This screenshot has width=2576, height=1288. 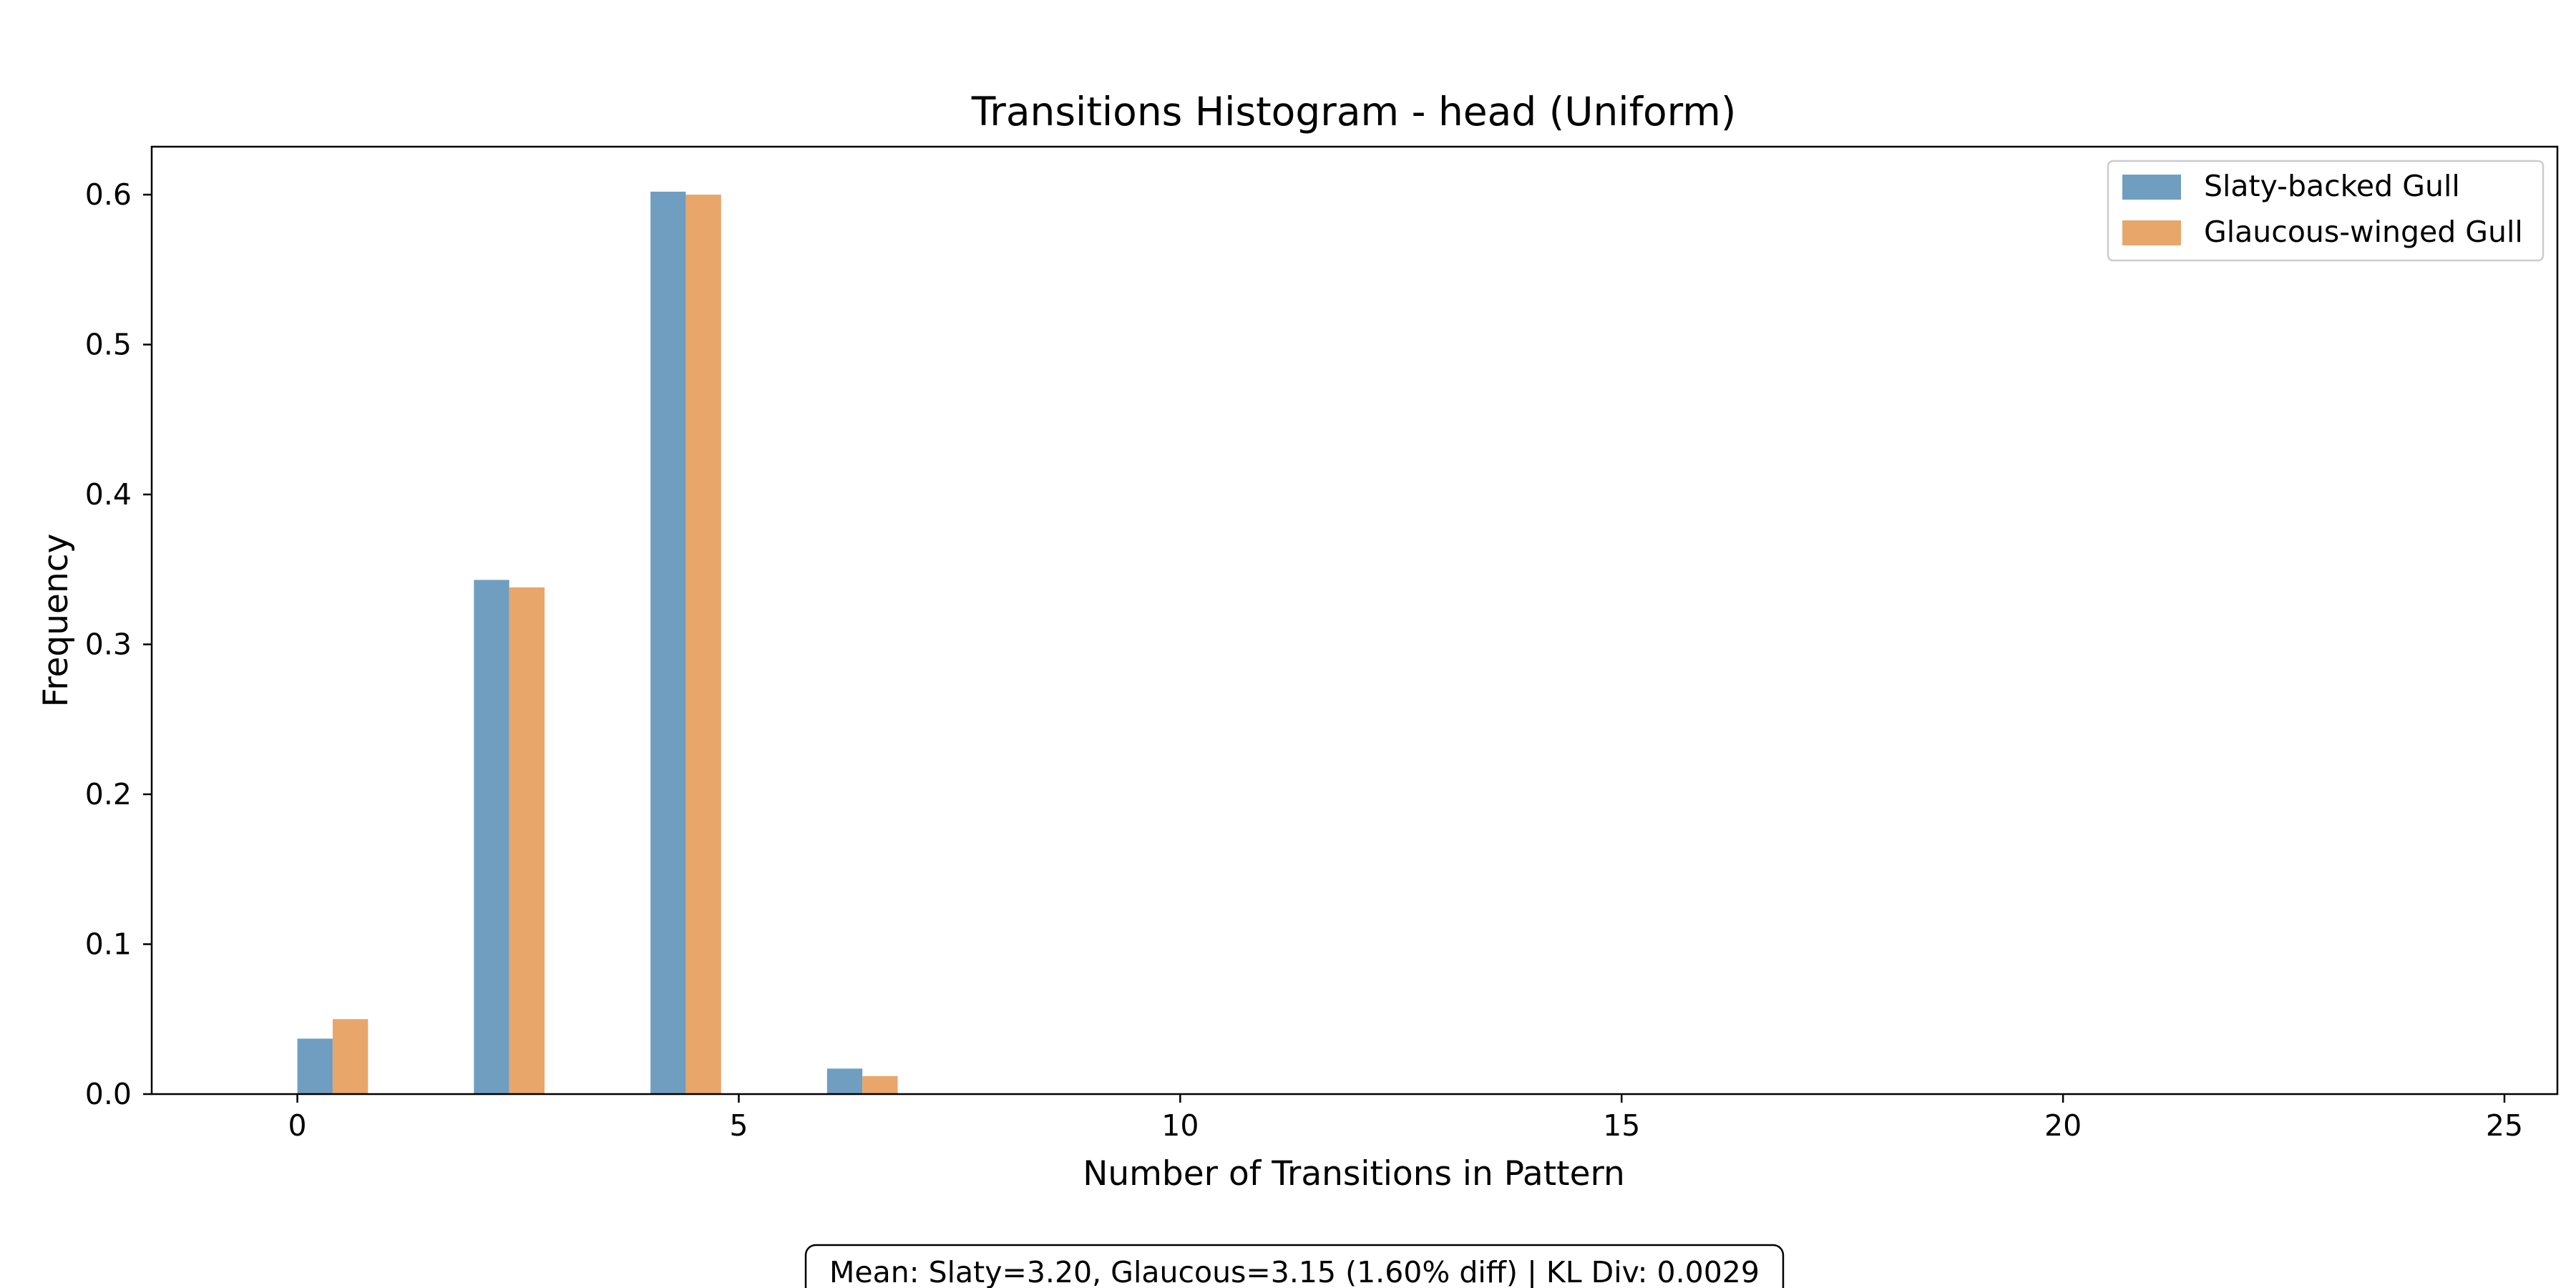 I want to click on legend: Slaty-backed Gull Glaucous-winged Gull, so click(x=2326, y=211).